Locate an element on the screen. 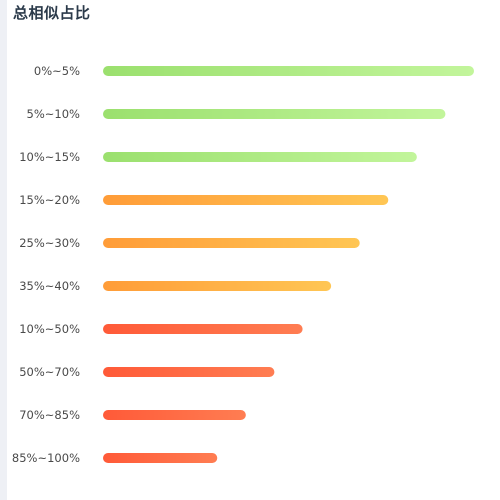 This screenshot has width=500, height=500. category-label-4: 25%~30% is located at coordinates (49, 243).